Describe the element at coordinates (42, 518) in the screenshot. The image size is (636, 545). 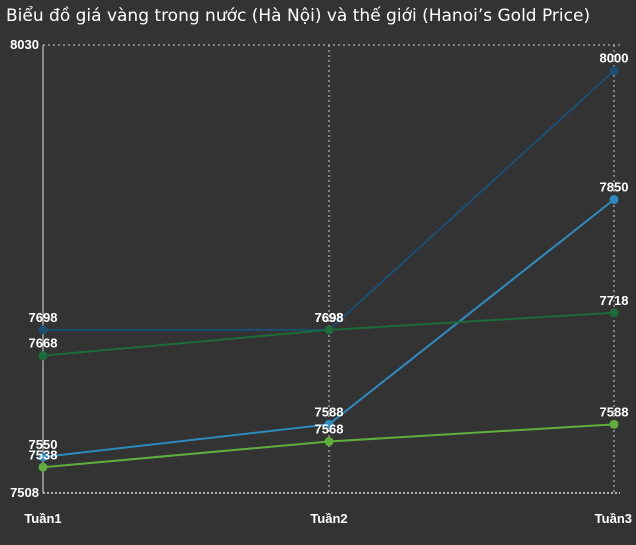
I see `x-tick-label: Tuần1` at that location.